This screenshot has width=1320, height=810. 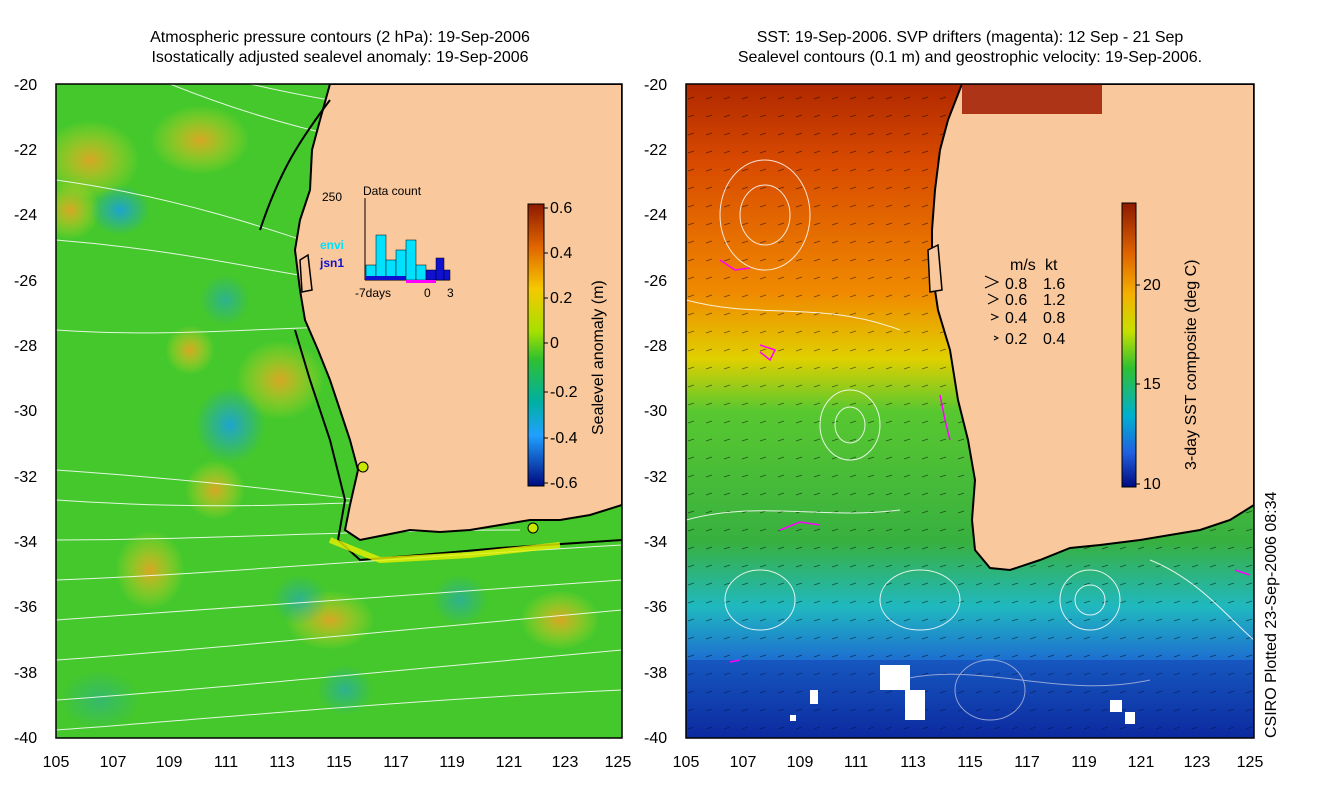 What do you see at coordinates (1197, 762) in the screenshot?
I see `x-tick: 123` at bounding box center [1197, 762].